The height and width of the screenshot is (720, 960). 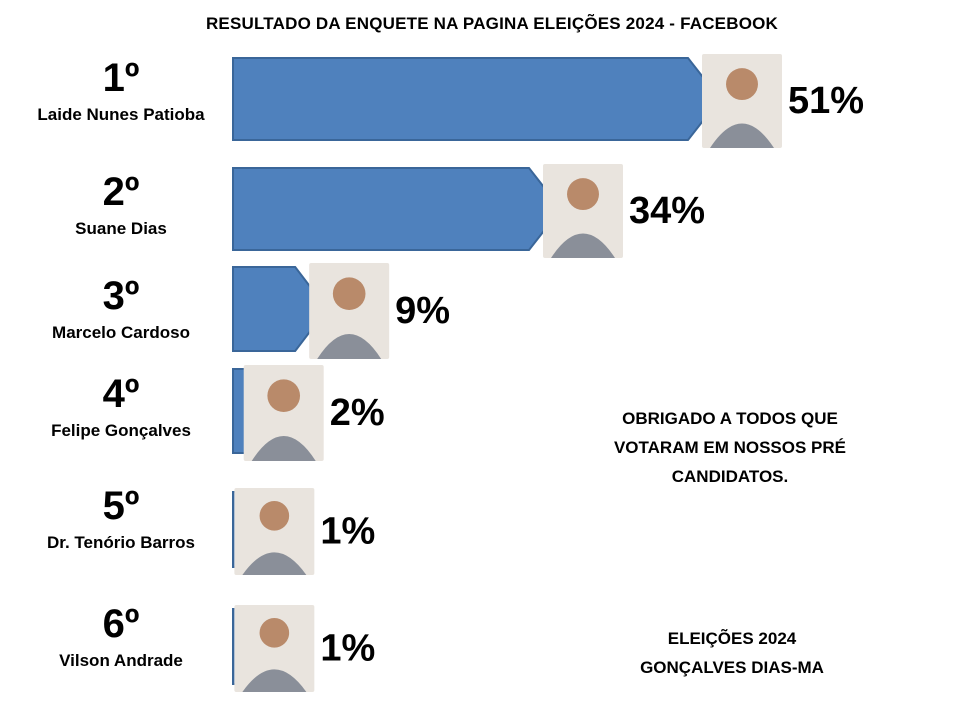 What do you see at coordinates (732, 653) in the screenshot?
I see `footer-note: ELEIÇÕES 2024 GONÇALVES DIAS-MA` at bounding box center [732, 653].